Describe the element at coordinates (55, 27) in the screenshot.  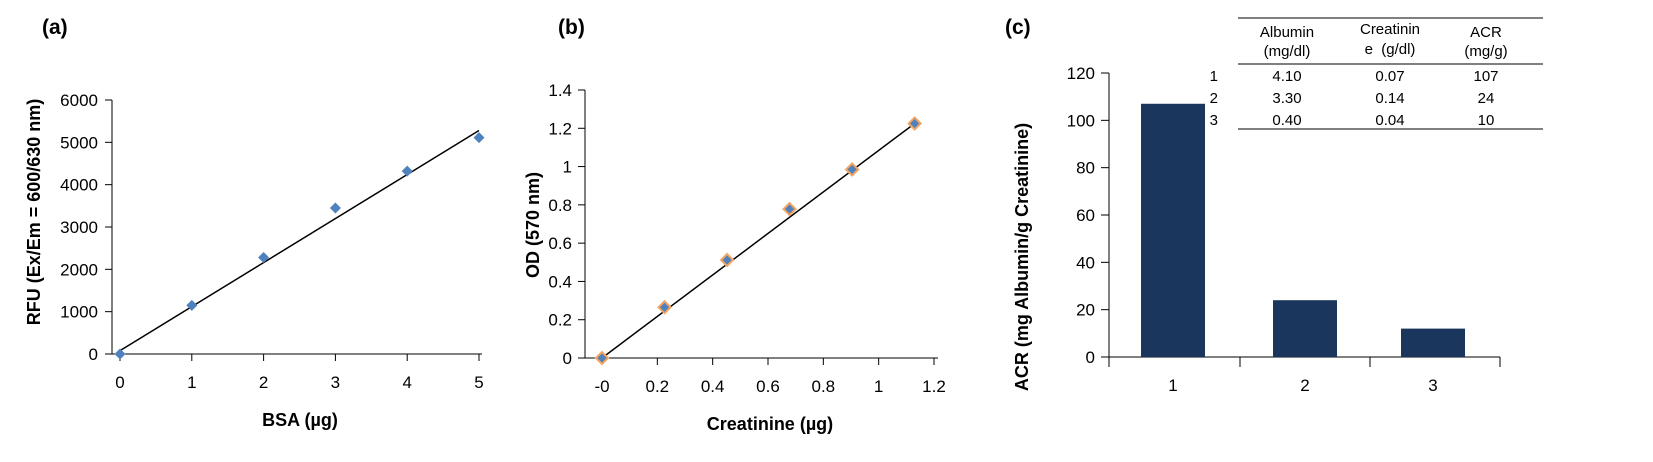
I see `panel-a-label: (a)` at that location.